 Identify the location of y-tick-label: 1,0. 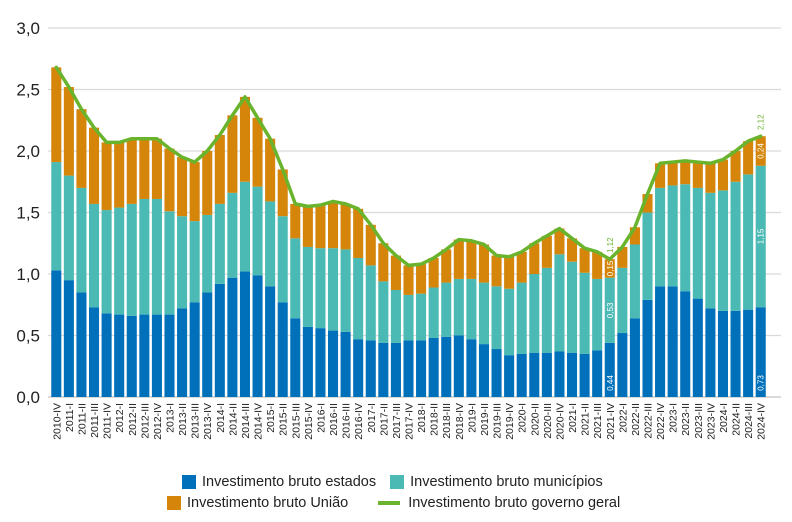
(28, 274).